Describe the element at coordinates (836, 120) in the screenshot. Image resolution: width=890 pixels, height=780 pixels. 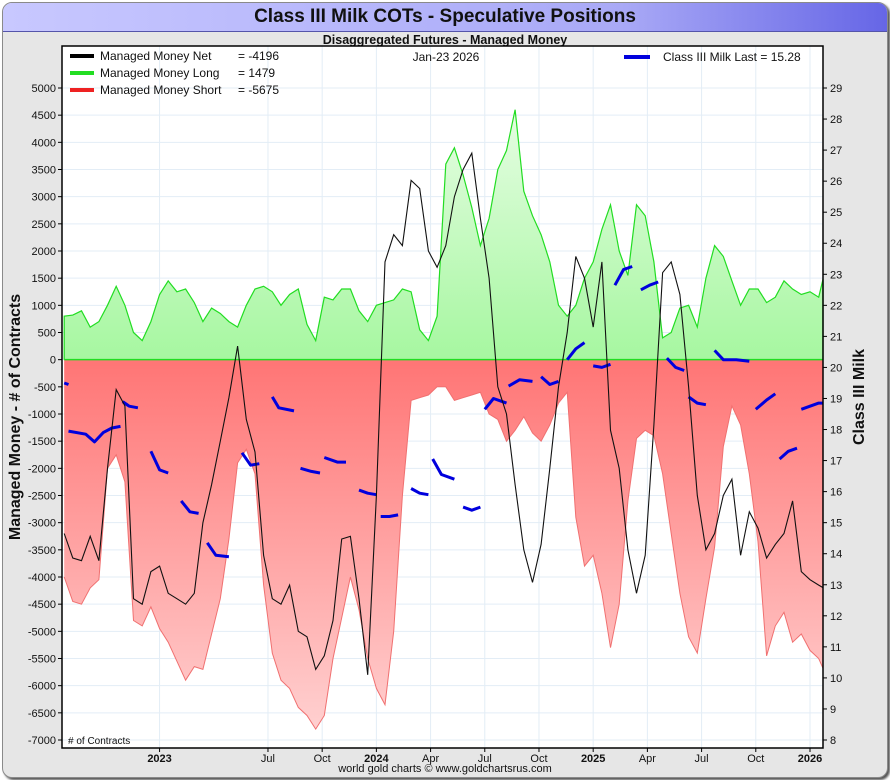
I see `y-right-tick-label: 28` at that location.